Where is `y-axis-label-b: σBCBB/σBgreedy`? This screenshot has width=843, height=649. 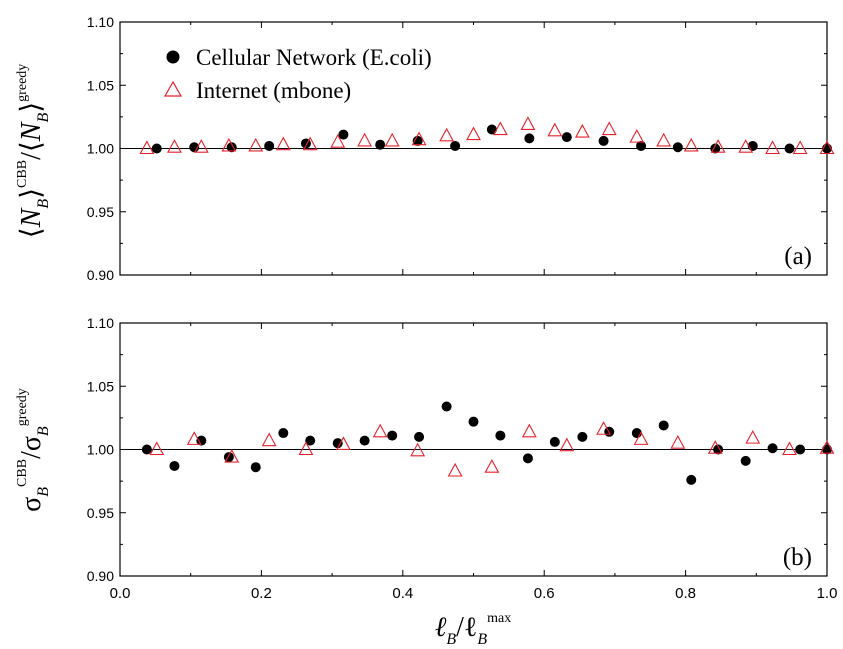 y-axis-label-b: σBCBB/σBgreedy is located at coordinates (33, 450).